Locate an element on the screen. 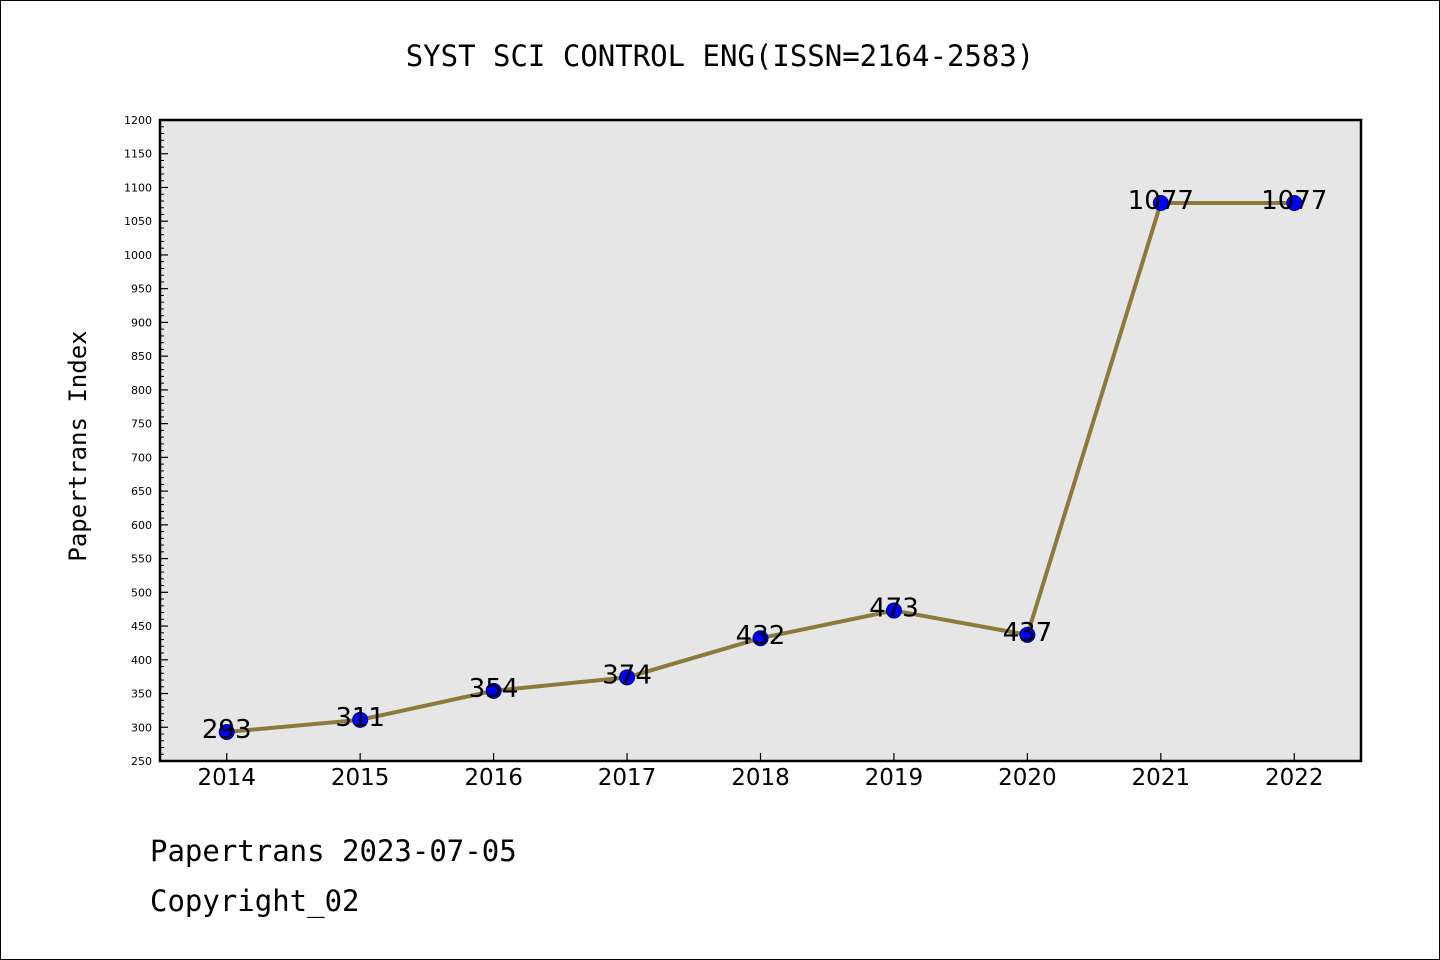 This screenshot has width=1440, height=960. data-label-2019: 473 is located at coordinates (894, 609).